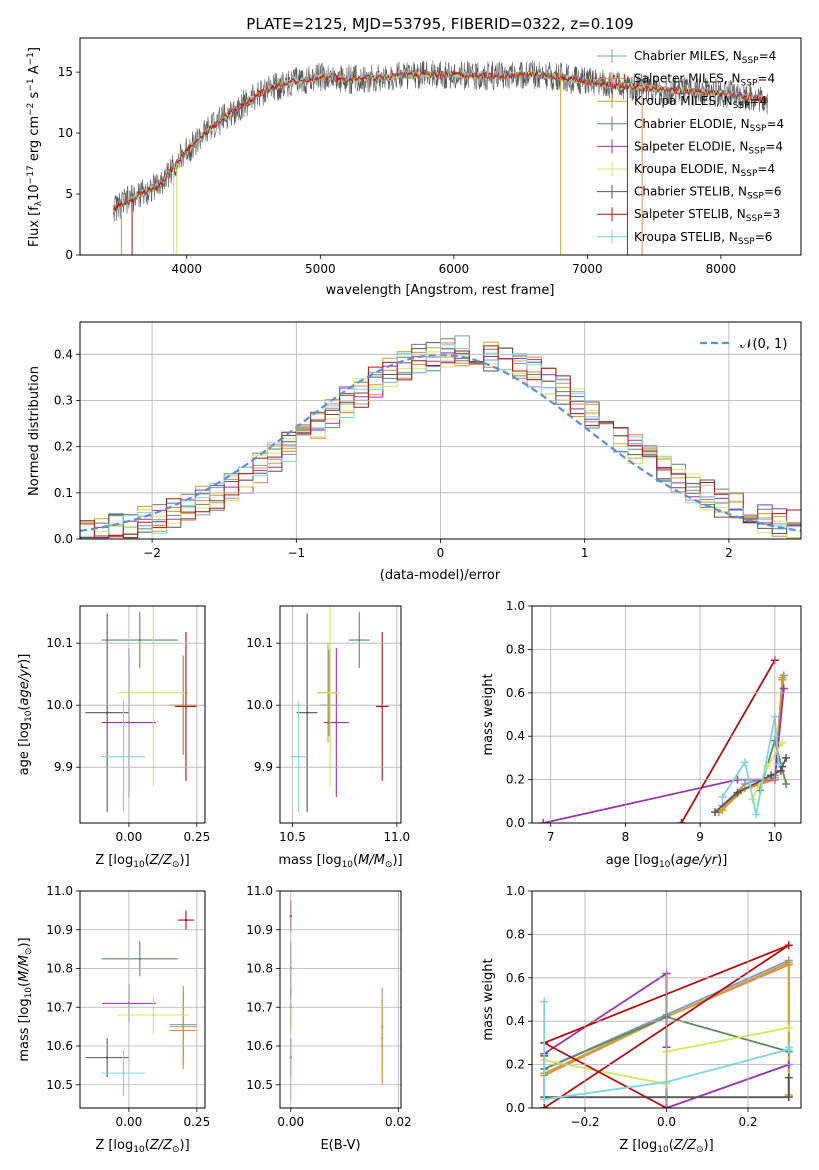  Describe the element at coordinates (515, 780) in the screenshot. I see `y-tick-label: 0.2` at that location.